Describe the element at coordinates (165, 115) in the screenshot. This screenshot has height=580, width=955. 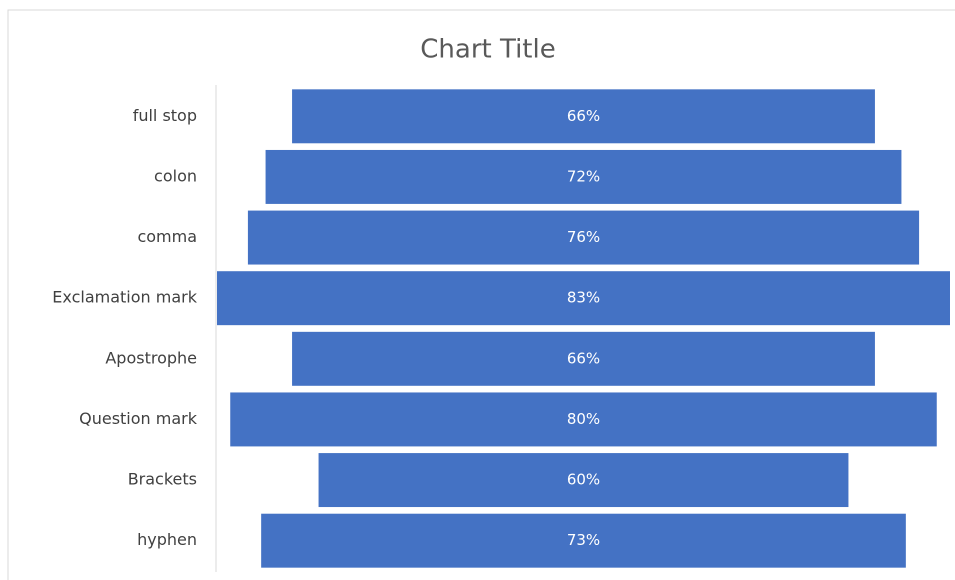
I see `category-label: full stop` at that location.